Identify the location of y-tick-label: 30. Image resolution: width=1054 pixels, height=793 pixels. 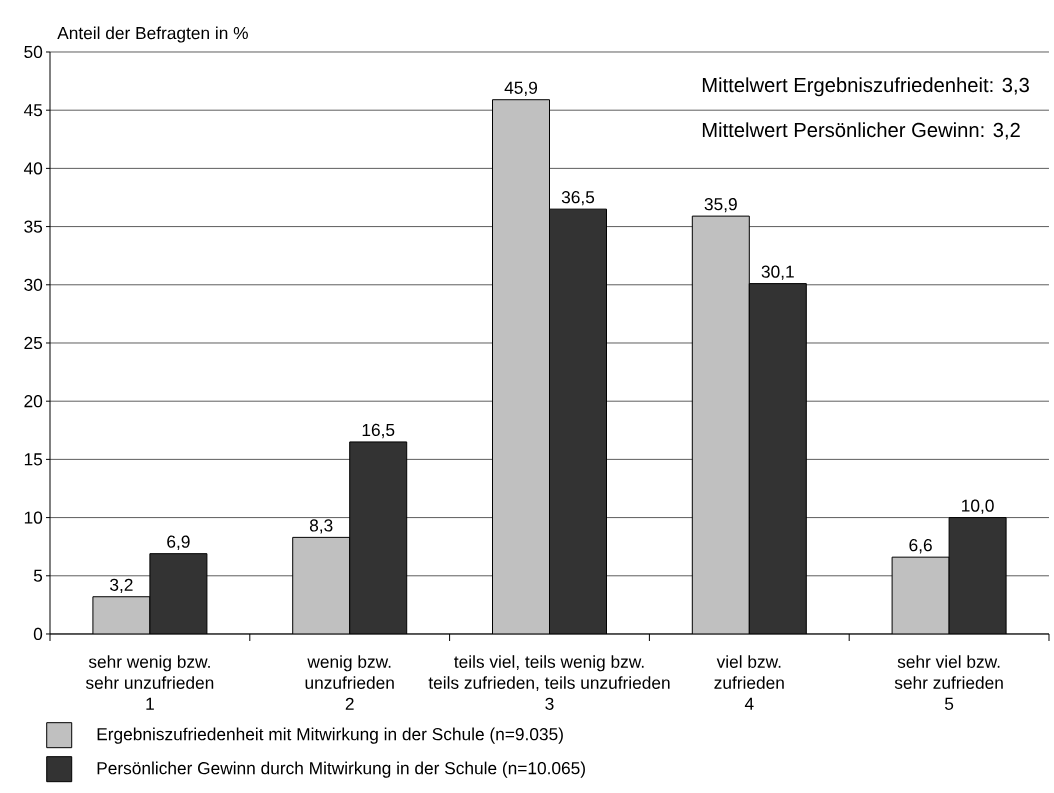
(33, 284).